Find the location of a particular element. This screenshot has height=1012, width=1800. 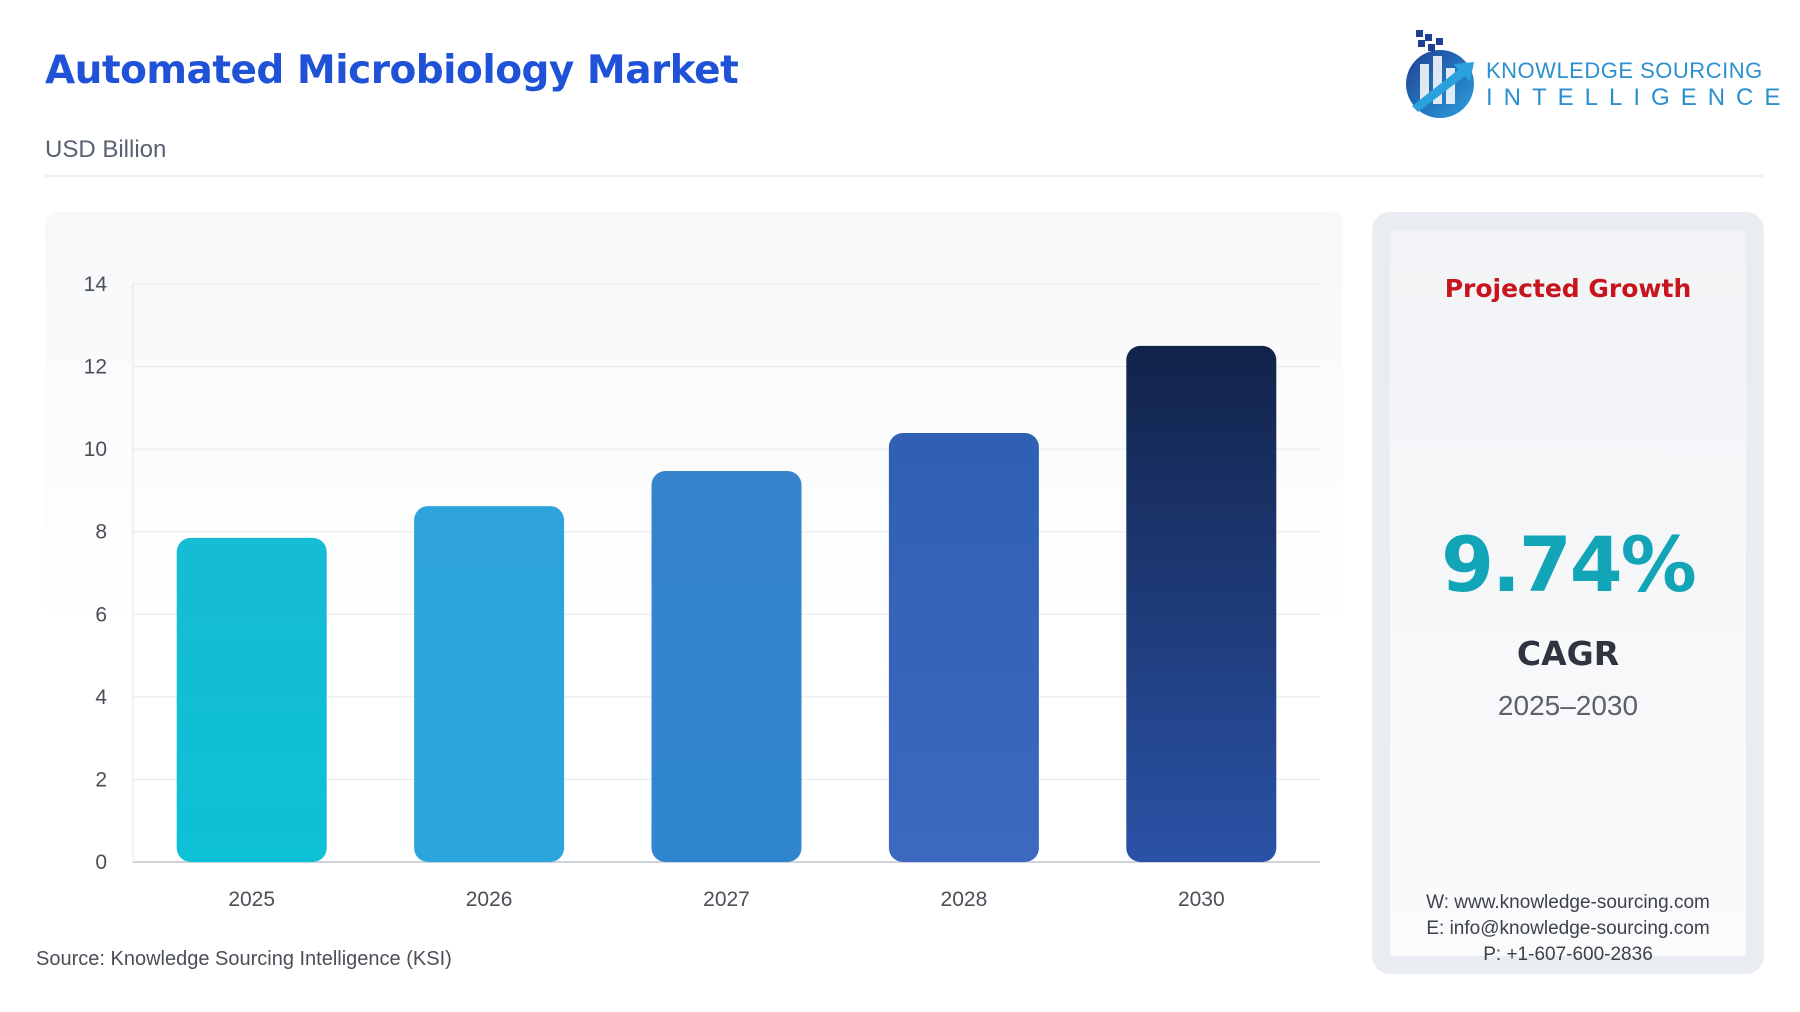

y-tick-label: 10 is located at coordinates (95, 449).